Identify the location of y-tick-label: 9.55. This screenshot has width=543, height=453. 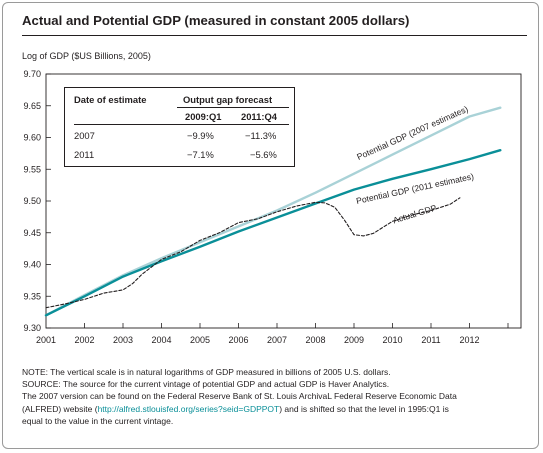
(32, 169).